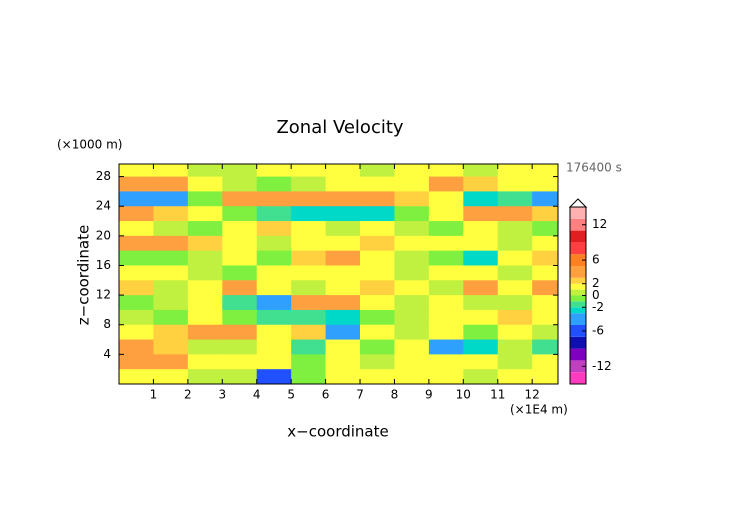 The image size is (752, 532). Describe the element at coordinates (326, 395) in the screenshot. I see `x-tick-label: 6` at that location.